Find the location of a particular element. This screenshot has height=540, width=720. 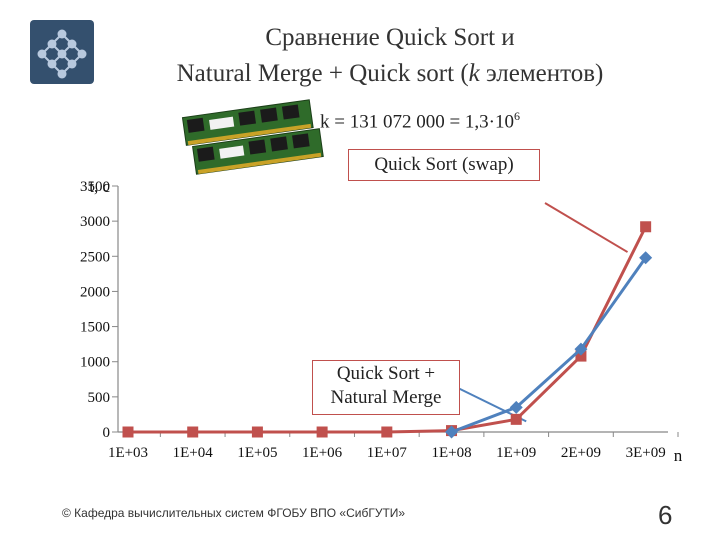

natural-merge-callout-line-1: Quick Sort + is located at coordinates (386, 373).